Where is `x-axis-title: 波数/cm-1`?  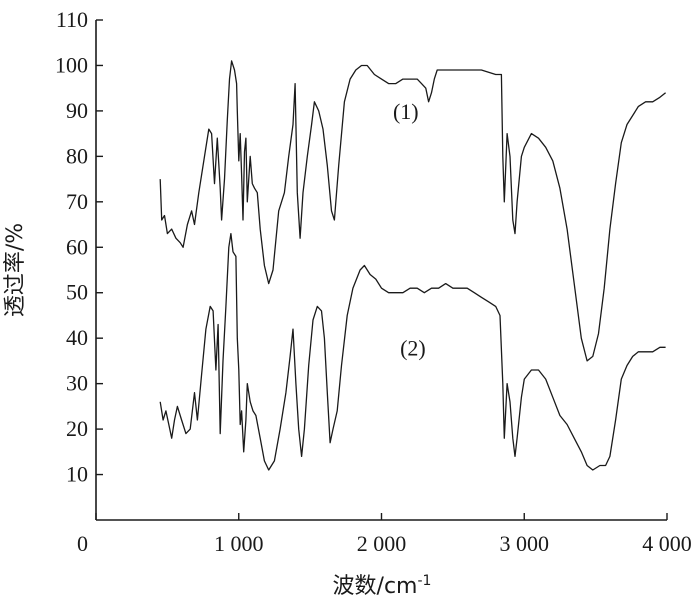
x-axis-title: 波数/cm-1 is located at coordinates (382, 586).